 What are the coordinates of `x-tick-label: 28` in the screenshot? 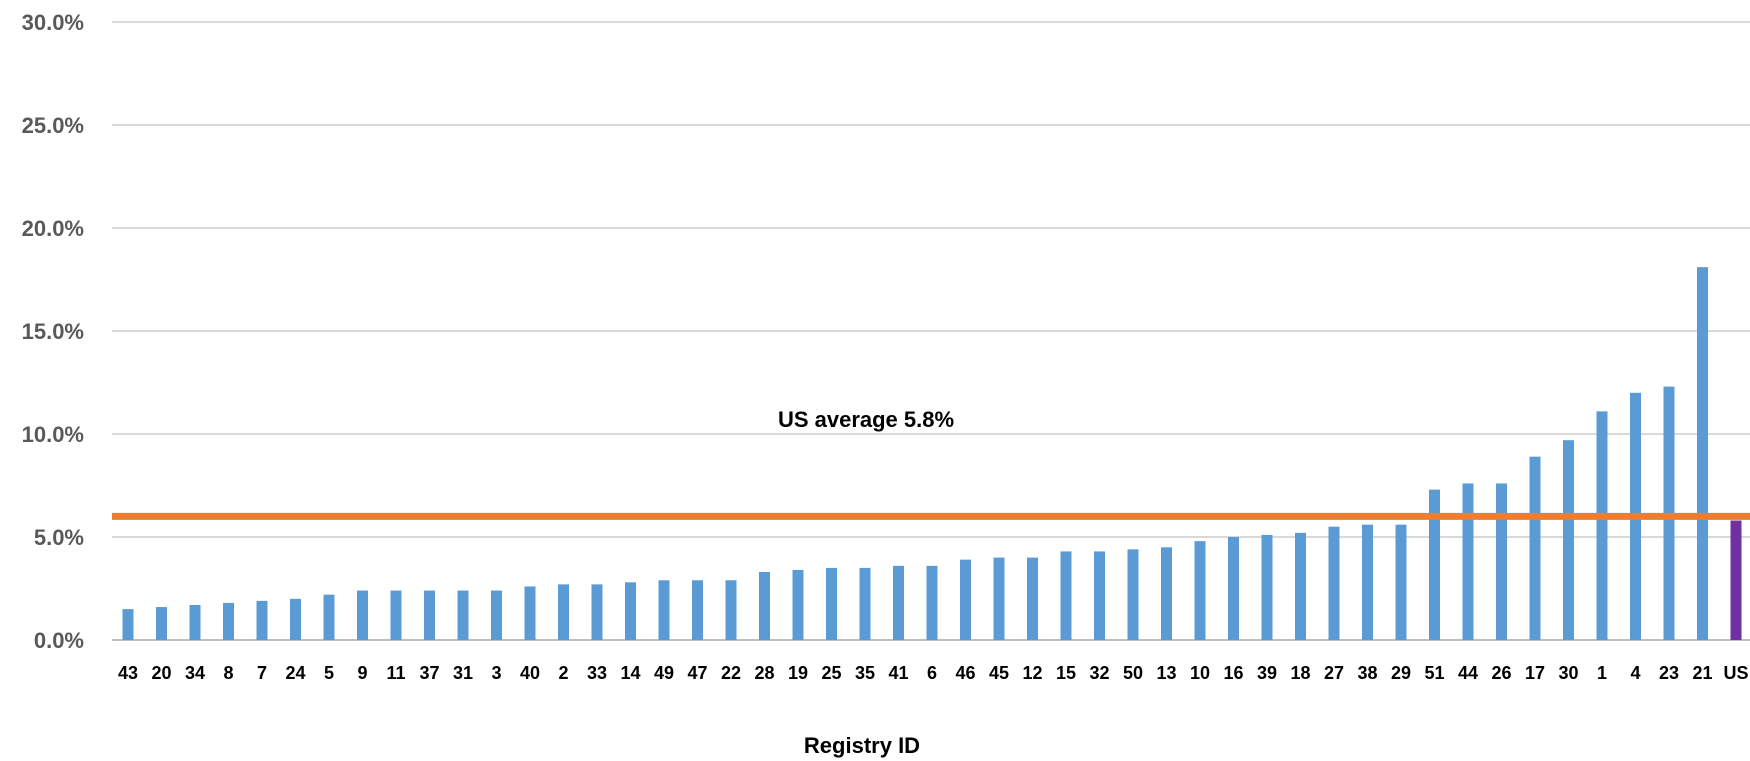 It's located at (764, 673).